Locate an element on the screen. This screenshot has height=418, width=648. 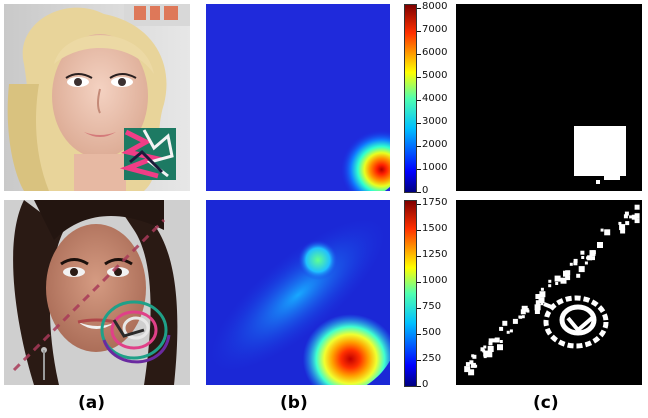
mask-bottom is located at coordinates (549, 292).